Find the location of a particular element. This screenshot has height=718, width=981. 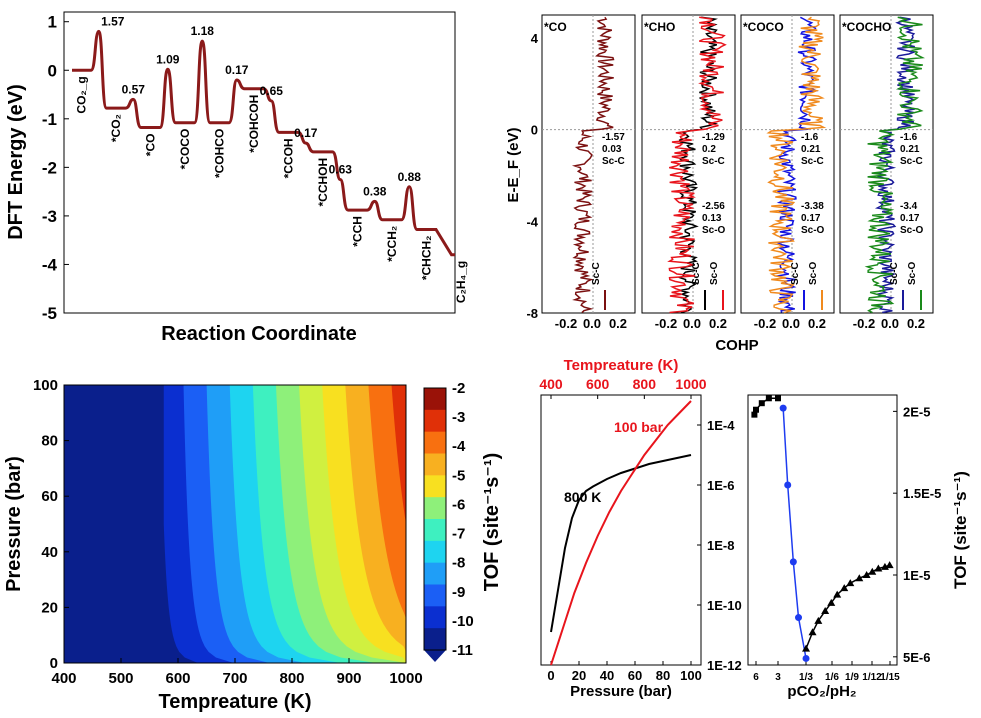

energy-y-tick-label: 0 is located at coordinates (52, 70).